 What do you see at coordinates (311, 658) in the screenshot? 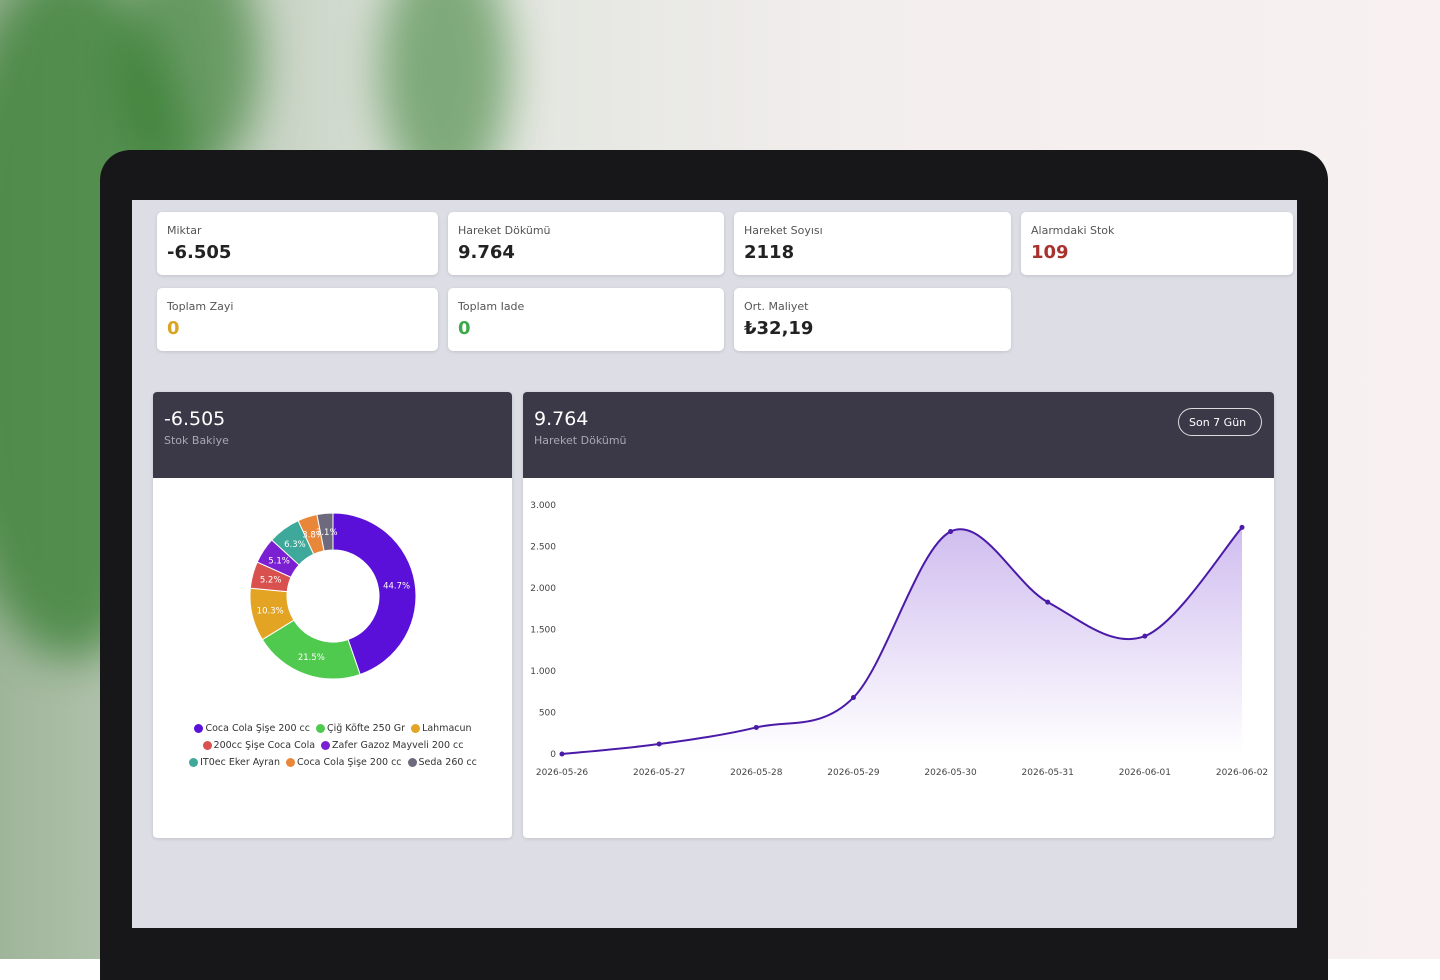
I see `slice-label: 21.5%` at bounding box center [311, 658].